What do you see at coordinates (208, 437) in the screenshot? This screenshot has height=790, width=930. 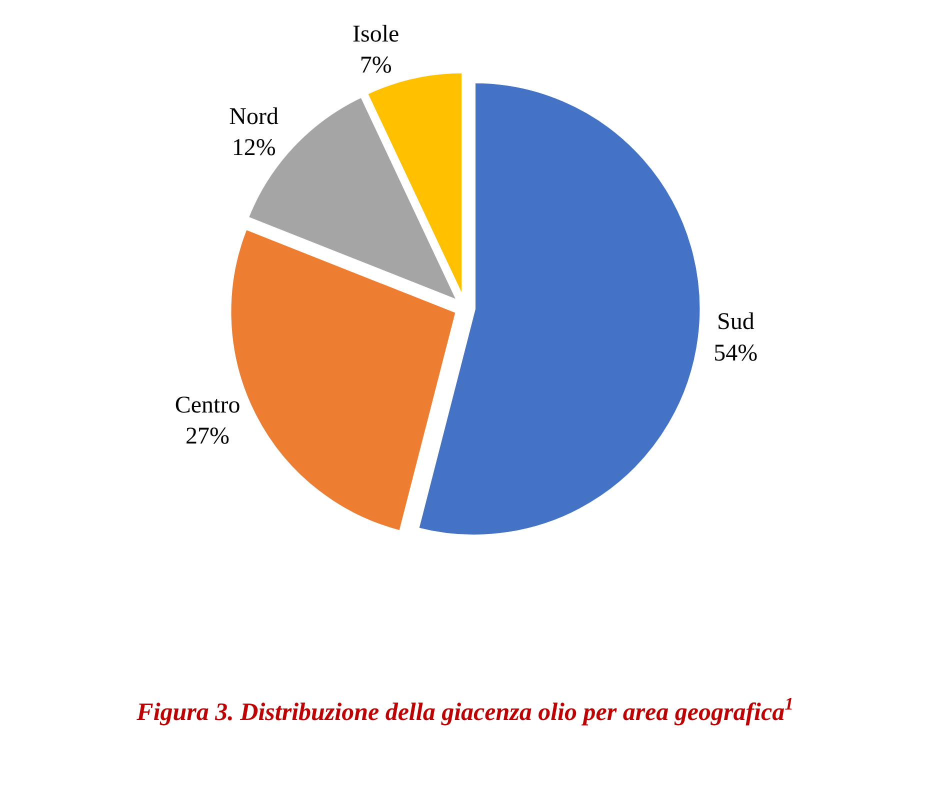 I see `data-label: 27%` at bounding box center [208, 437].